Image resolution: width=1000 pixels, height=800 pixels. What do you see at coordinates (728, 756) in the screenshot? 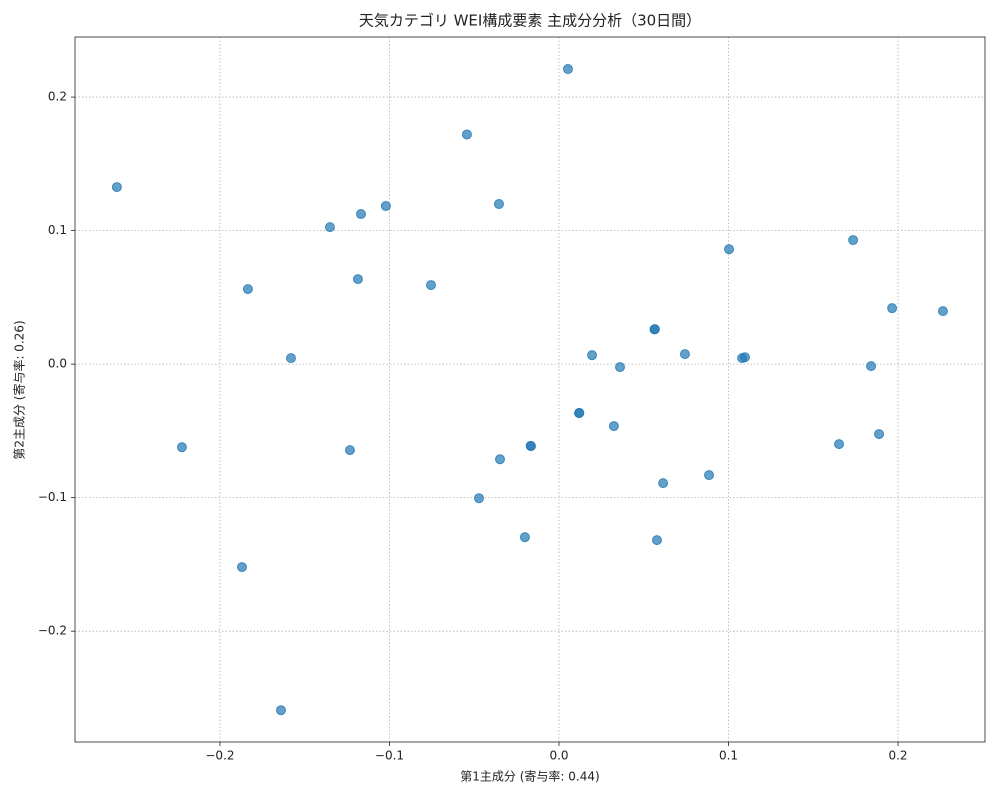
I see `x-tick-label: 0.1` at bounding box center [728, 756].